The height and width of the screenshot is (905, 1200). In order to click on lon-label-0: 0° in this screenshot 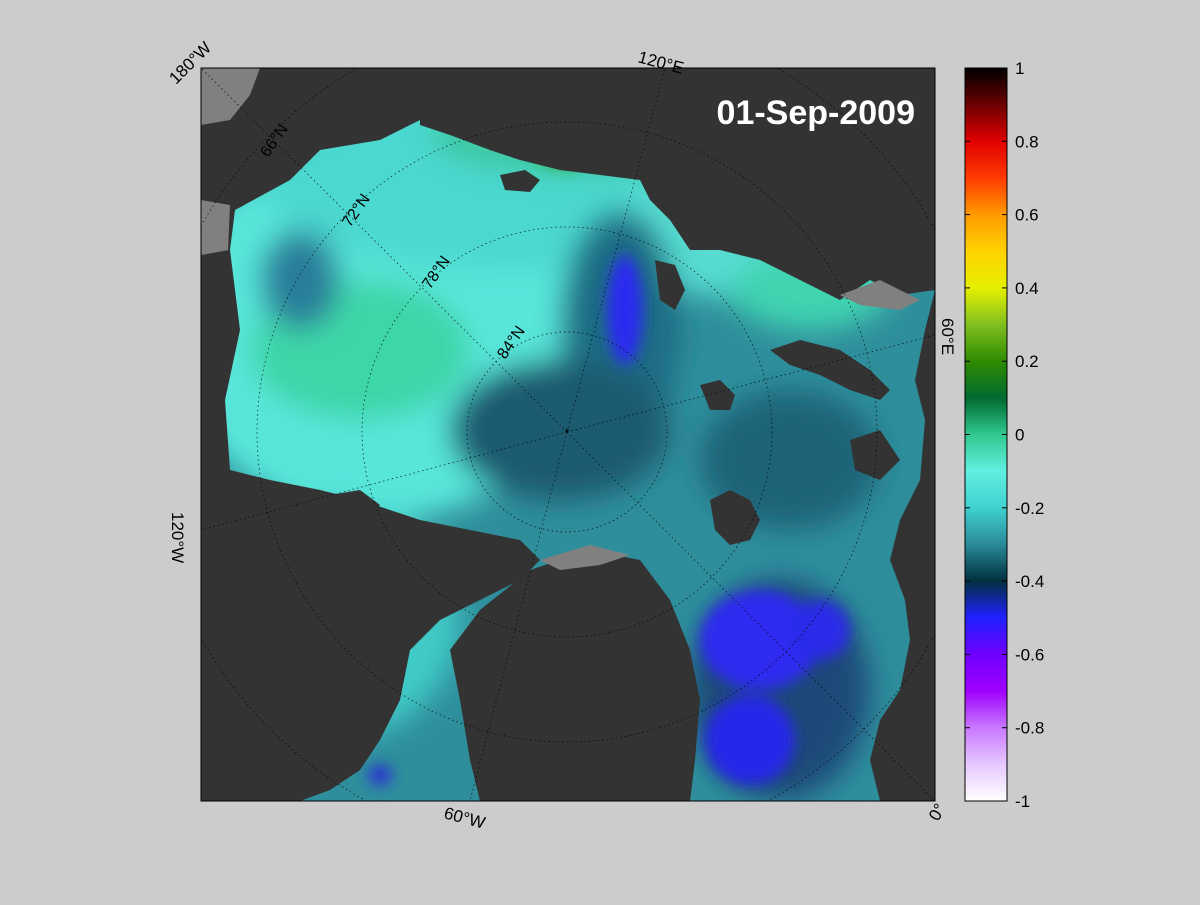, I will do `click(937, 812)`.